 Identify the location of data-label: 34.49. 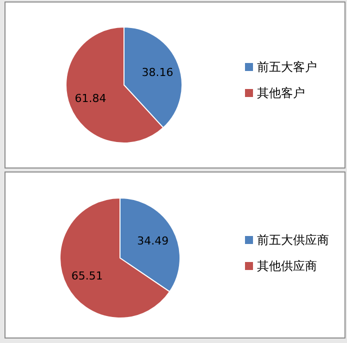
(153, 241).